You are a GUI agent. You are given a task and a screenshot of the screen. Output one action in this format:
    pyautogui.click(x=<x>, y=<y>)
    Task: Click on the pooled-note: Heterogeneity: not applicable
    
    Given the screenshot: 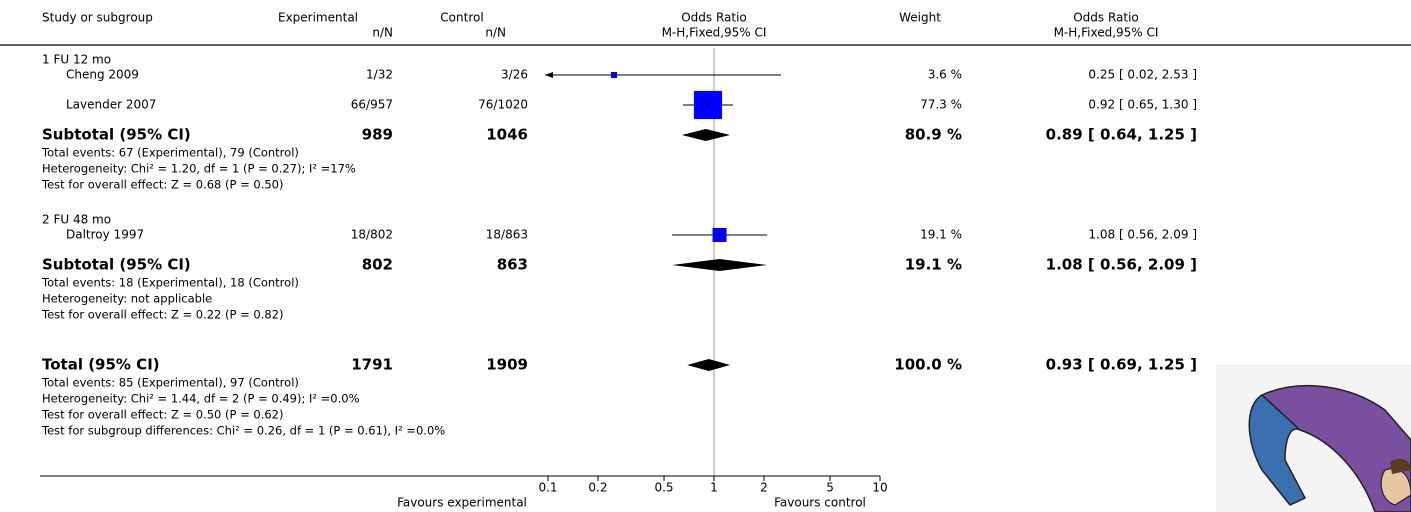 What is the action you would take?
    pyautogui.click(x=127, y=299)
    